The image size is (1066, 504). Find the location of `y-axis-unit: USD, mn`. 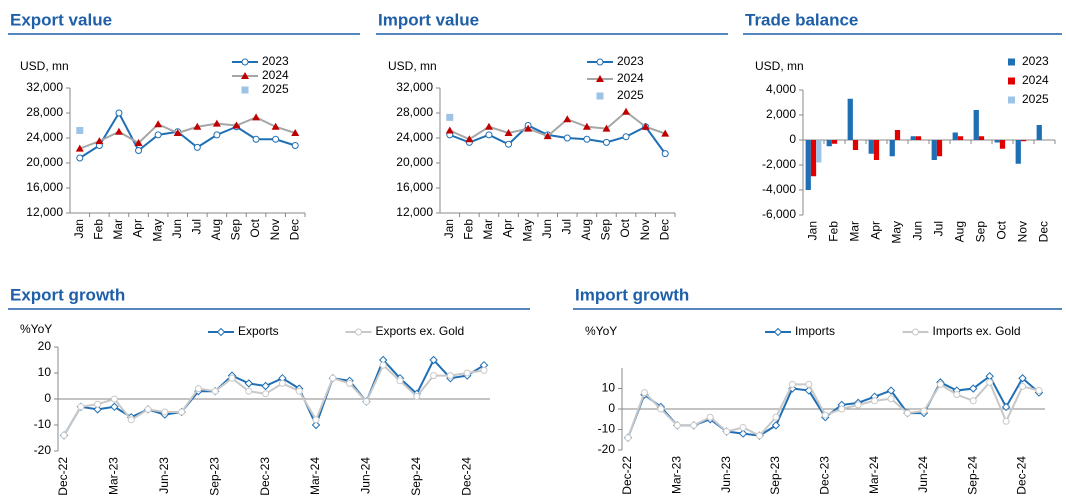

y-axis-unit: USD, mn is located at coordinates (412, 66).